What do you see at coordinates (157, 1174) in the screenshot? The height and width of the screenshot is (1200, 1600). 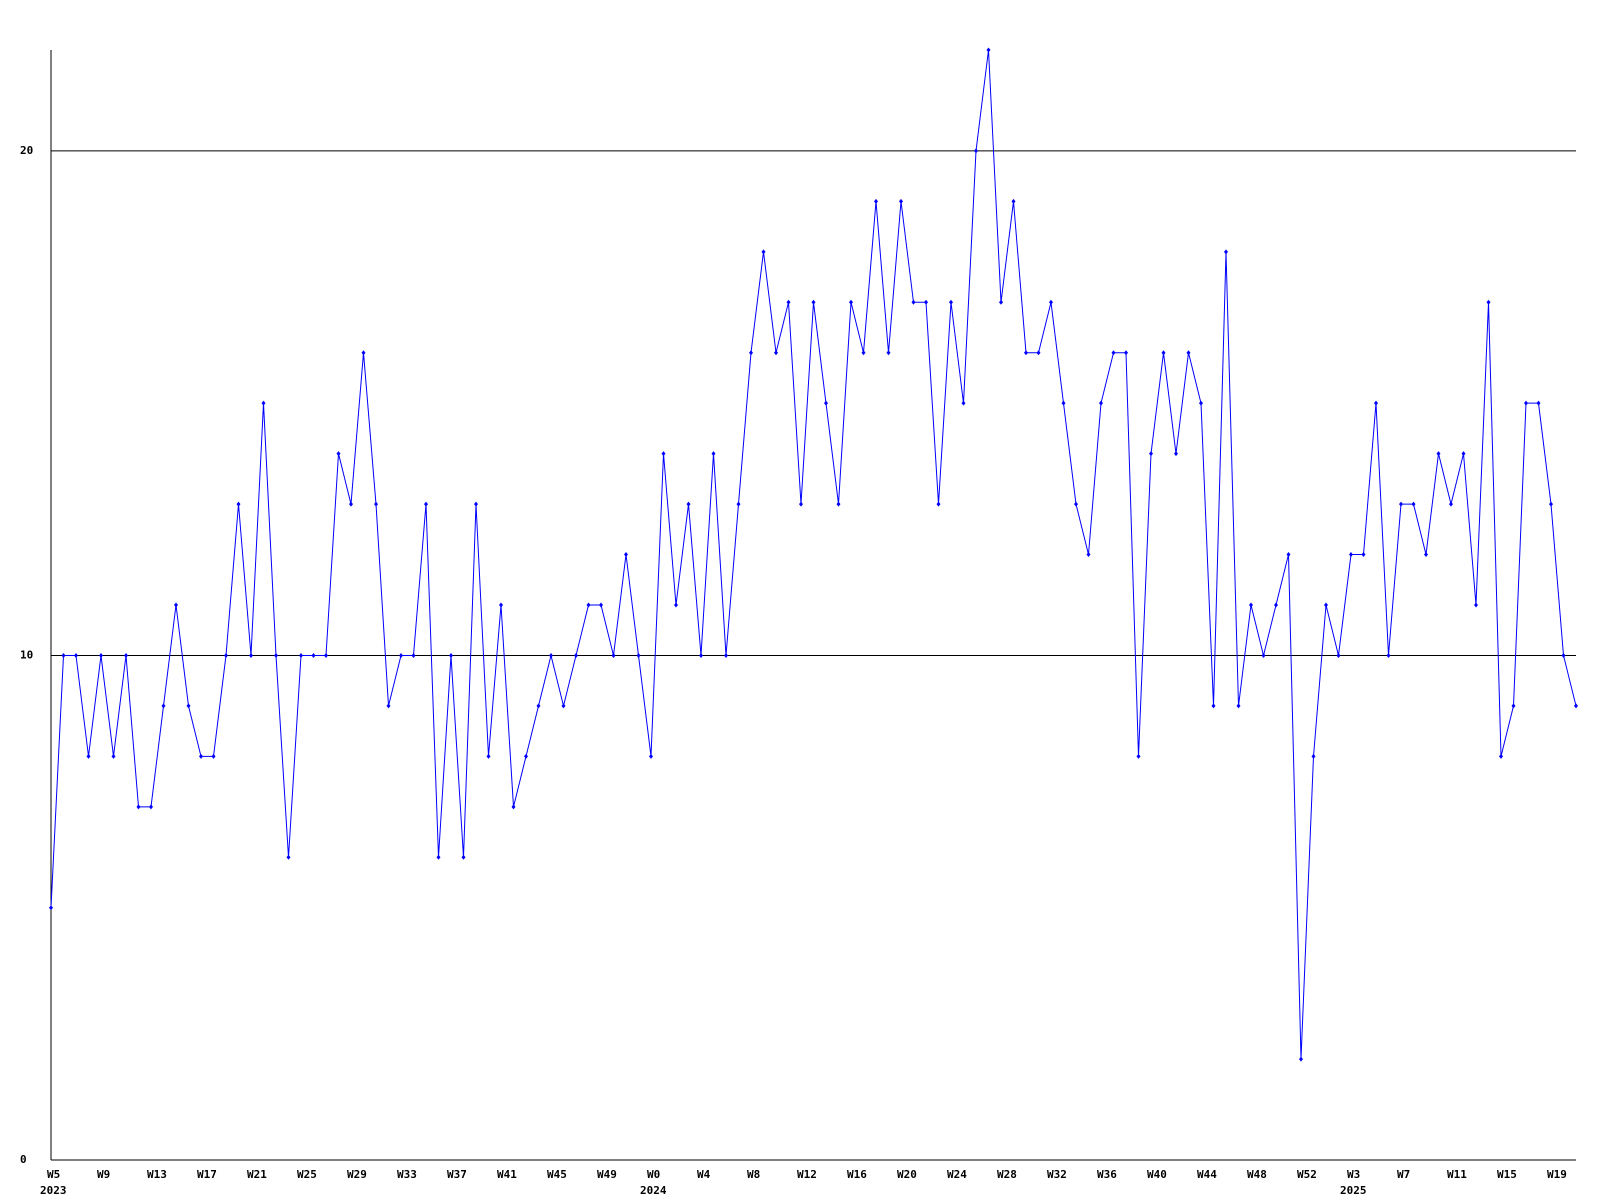 I see `x-tick-label: W13` at bounding box center [157, 1174].